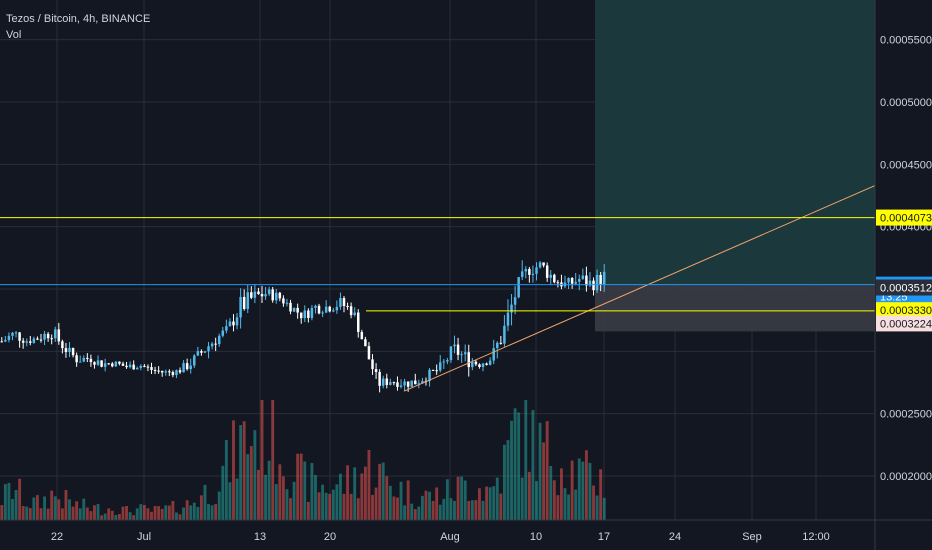 This screenshot has width=932, height=550. I want to click on volume-indicator-label: Vol, so click(14, 35).